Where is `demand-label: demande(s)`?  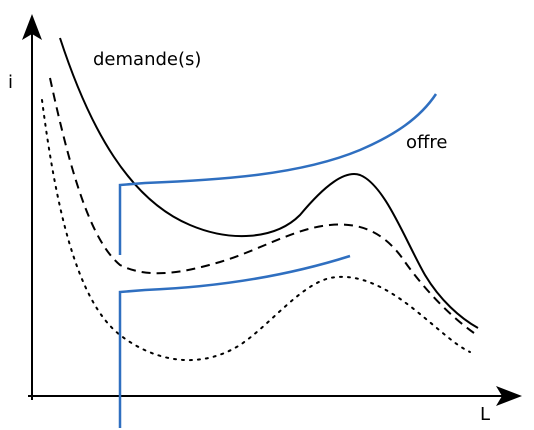 demand-label: demande(s) is located at coordinates (147, 59).